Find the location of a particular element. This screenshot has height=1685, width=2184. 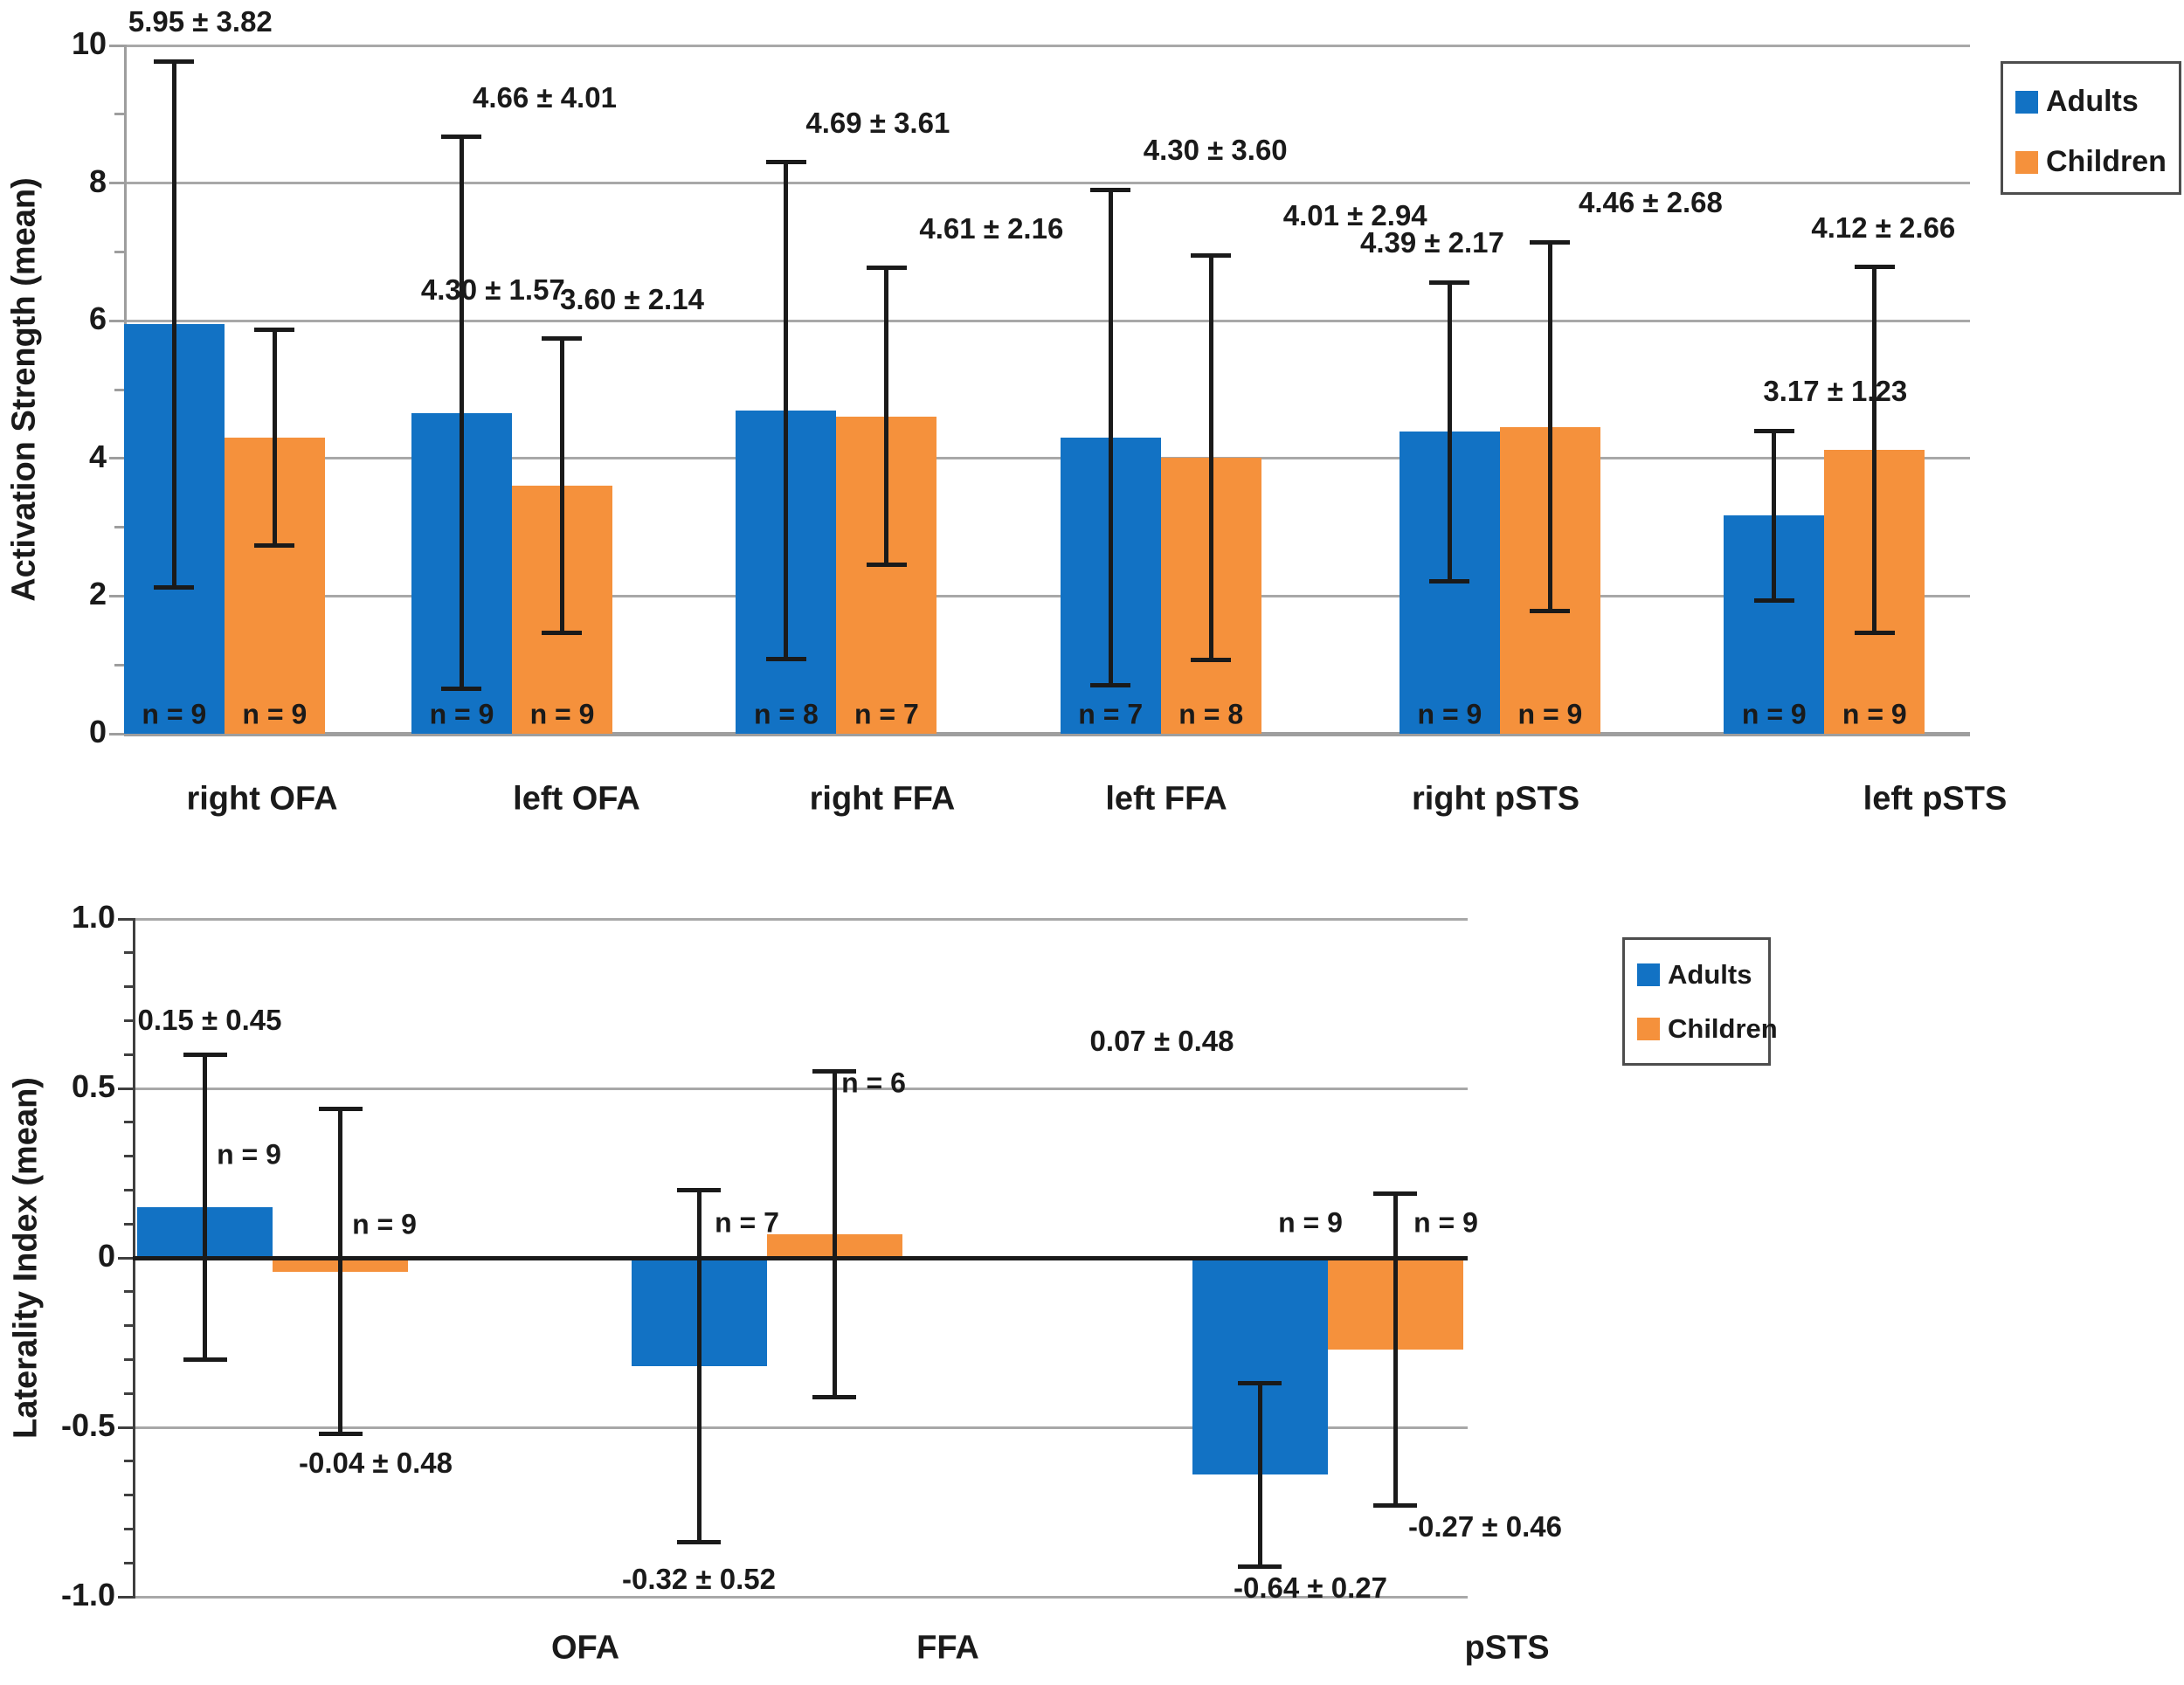

category-label: right pSTS is located at coordinates (1495, 799).